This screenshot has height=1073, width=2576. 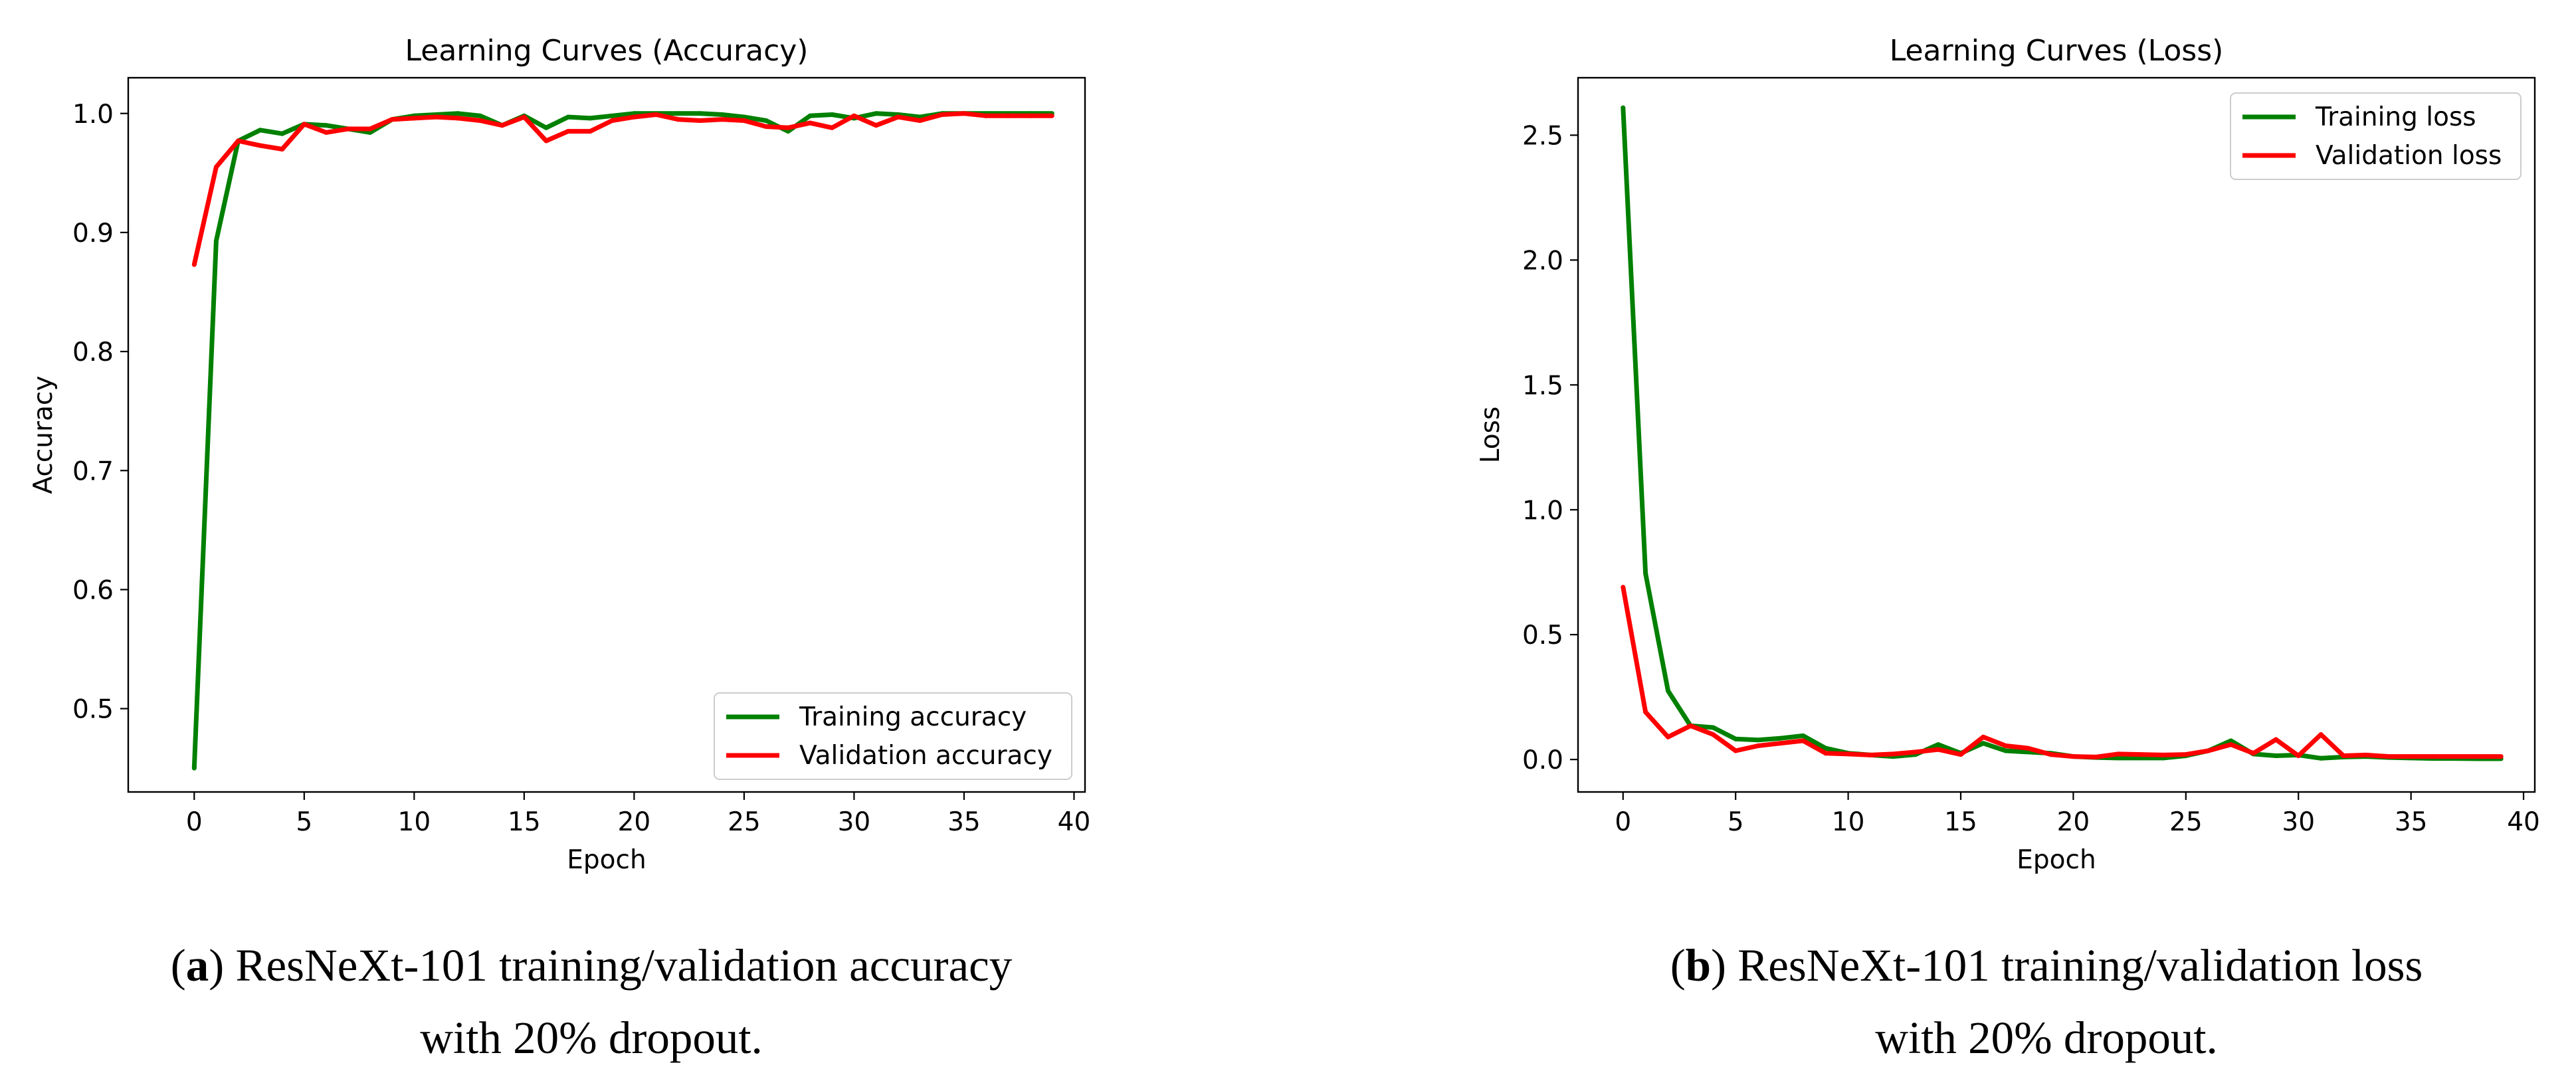 I want to click on series-line-validation-loss, so click(x=2061, y=673).